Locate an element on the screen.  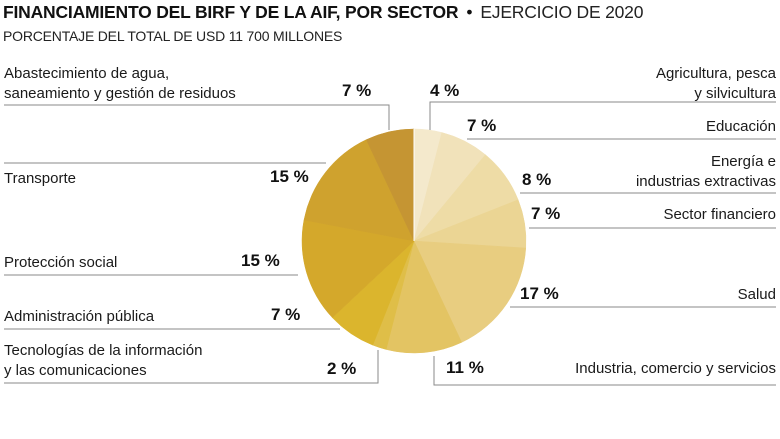
pct-label-financiero: 7 % is located at coordinates (546, 213).